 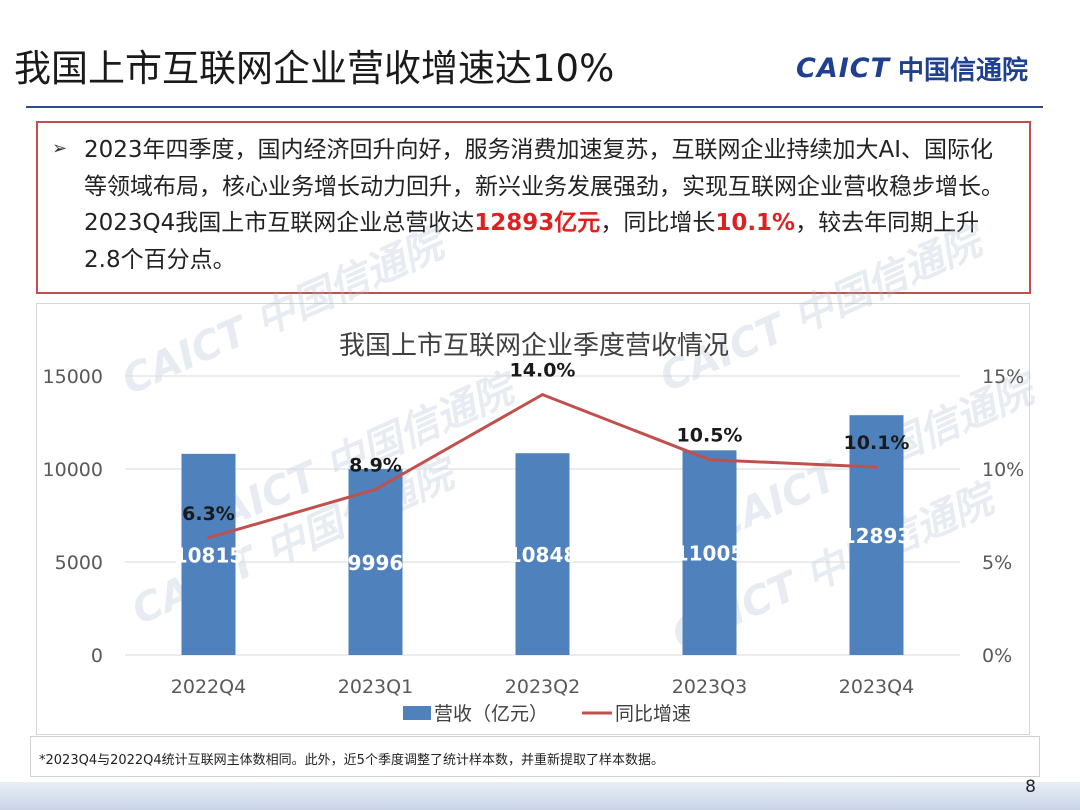 What do you see at coordinates (1030, 787) in the screenshot?
I see `page-number: 8` at bounding box center [1030, 787].